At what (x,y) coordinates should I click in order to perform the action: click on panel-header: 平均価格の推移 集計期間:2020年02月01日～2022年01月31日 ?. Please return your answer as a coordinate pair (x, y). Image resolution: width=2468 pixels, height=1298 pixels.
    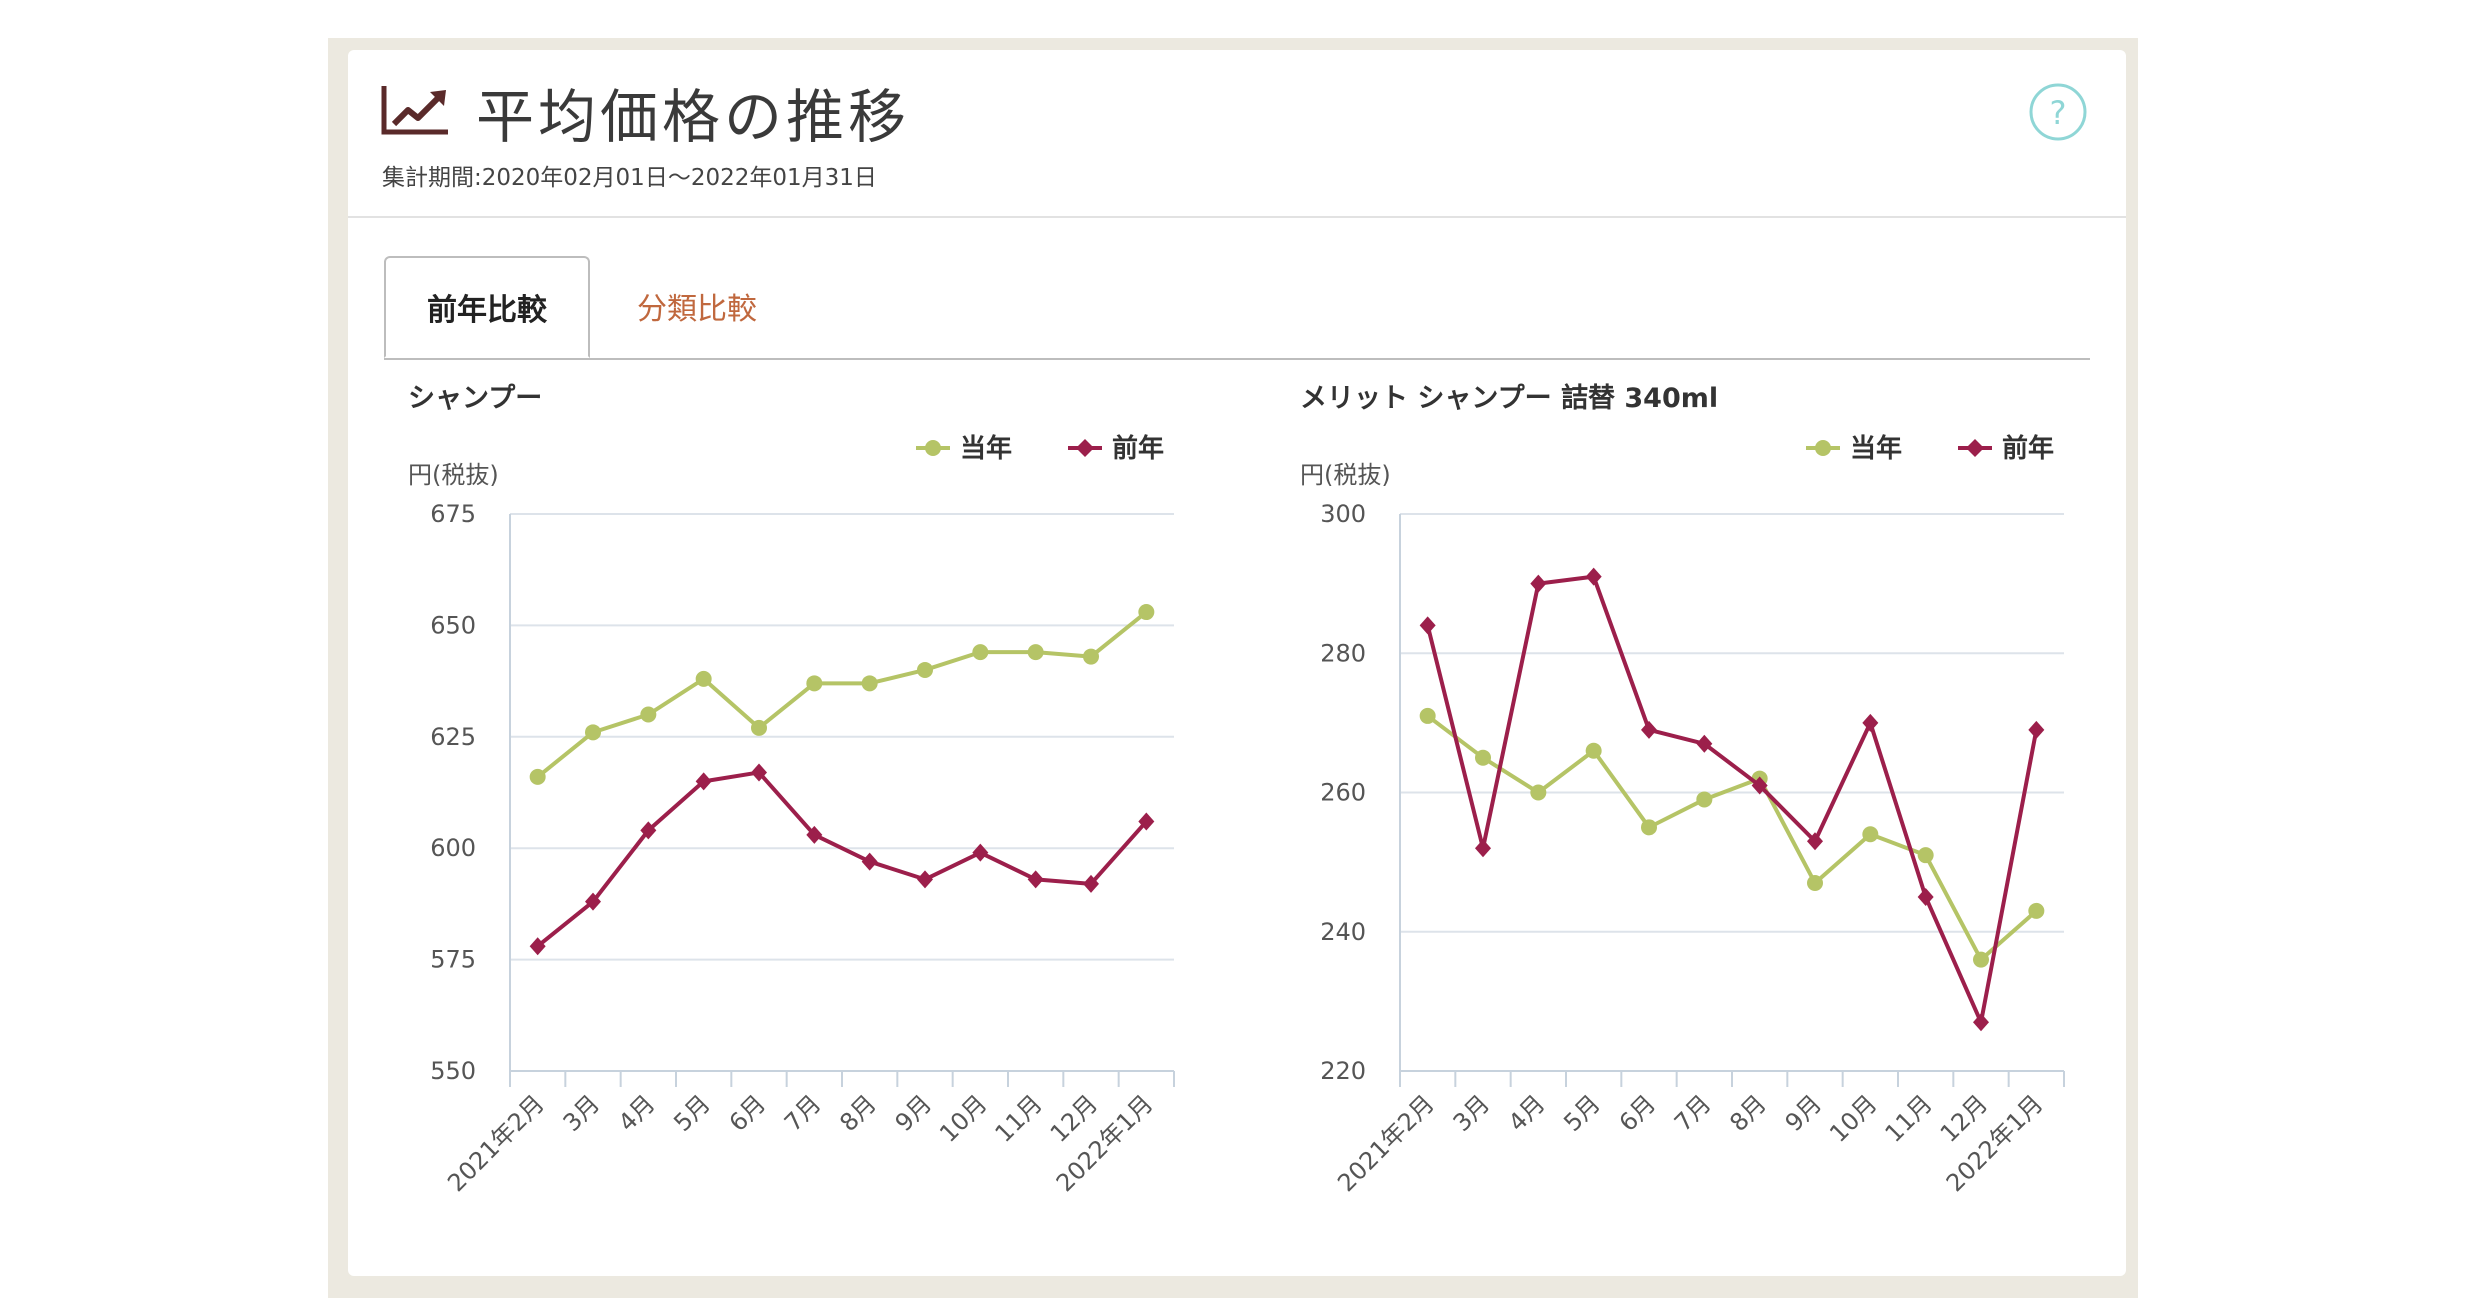
    Looking at the image, I should click on (1237, 134).